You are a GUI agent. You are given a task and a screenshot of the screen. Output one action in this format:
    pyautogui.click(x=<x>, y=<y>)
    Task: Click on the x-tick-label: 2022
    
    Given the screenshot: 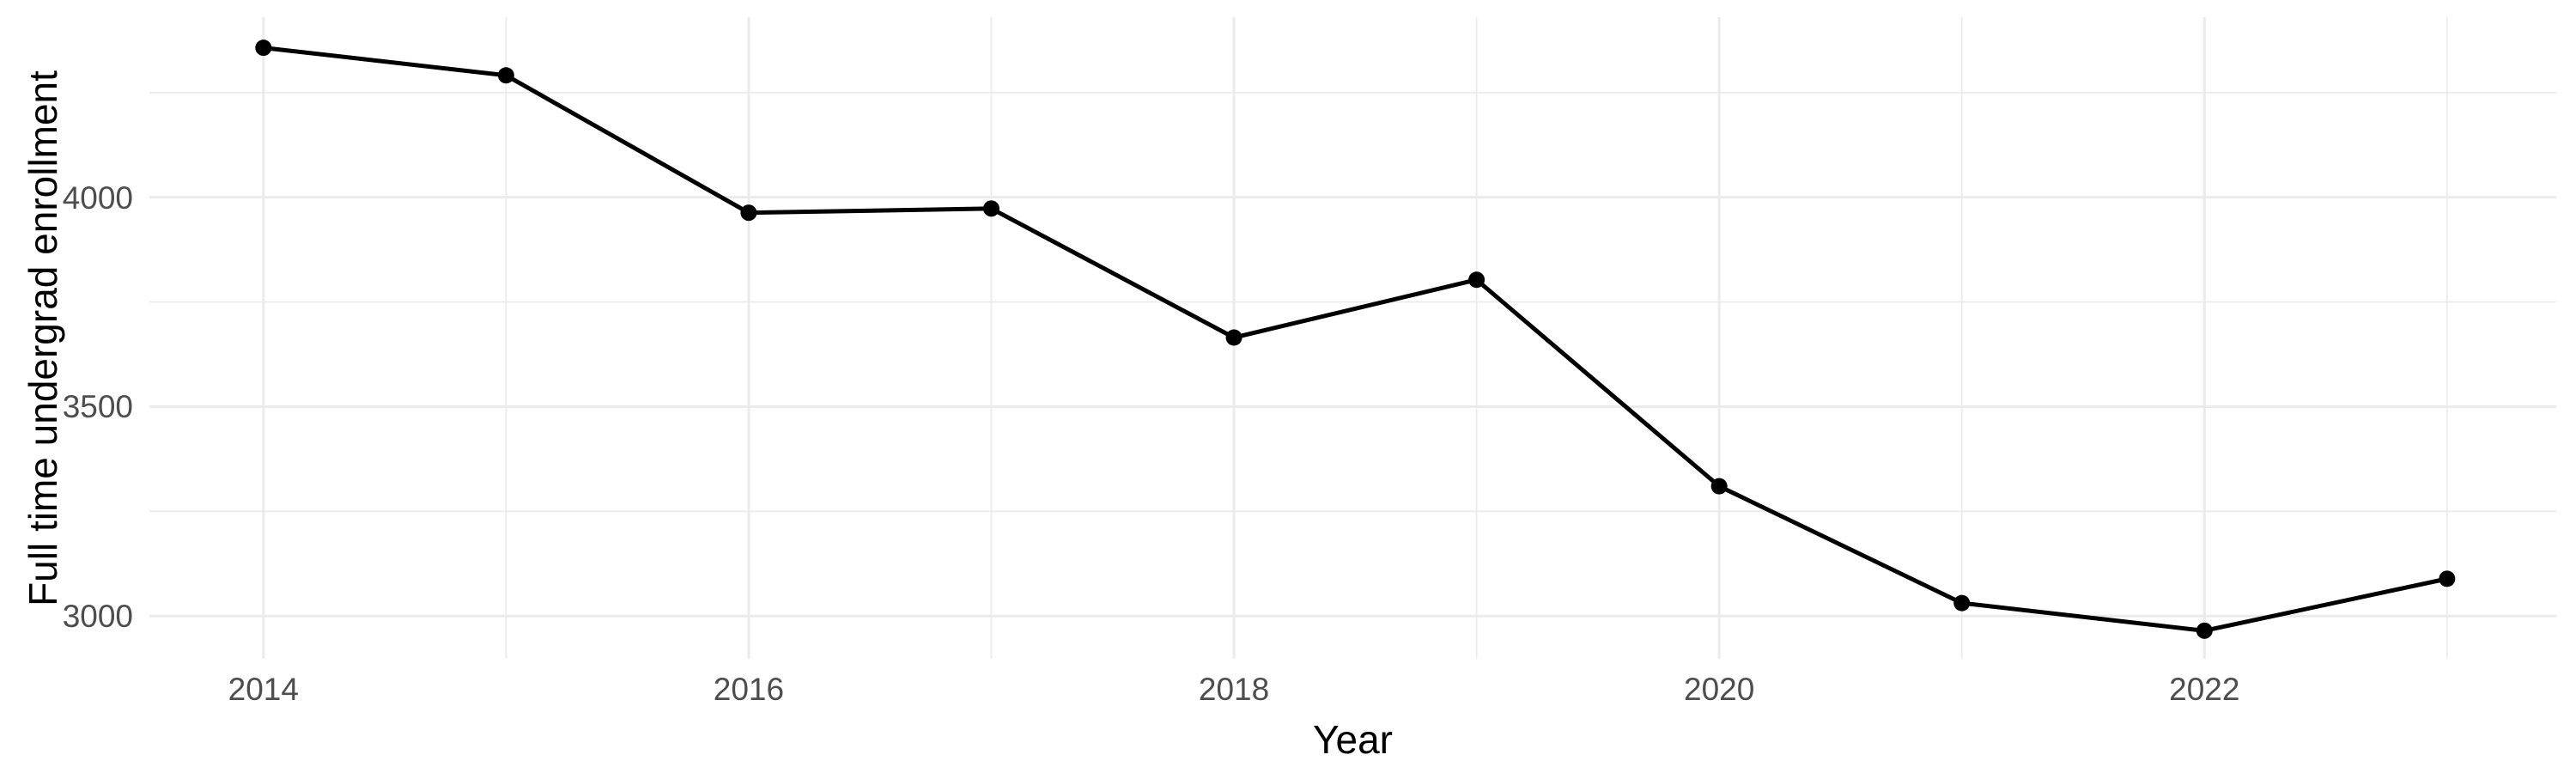 What is the action you would take?
    pyautogui.click(x=2204, y=689)
    